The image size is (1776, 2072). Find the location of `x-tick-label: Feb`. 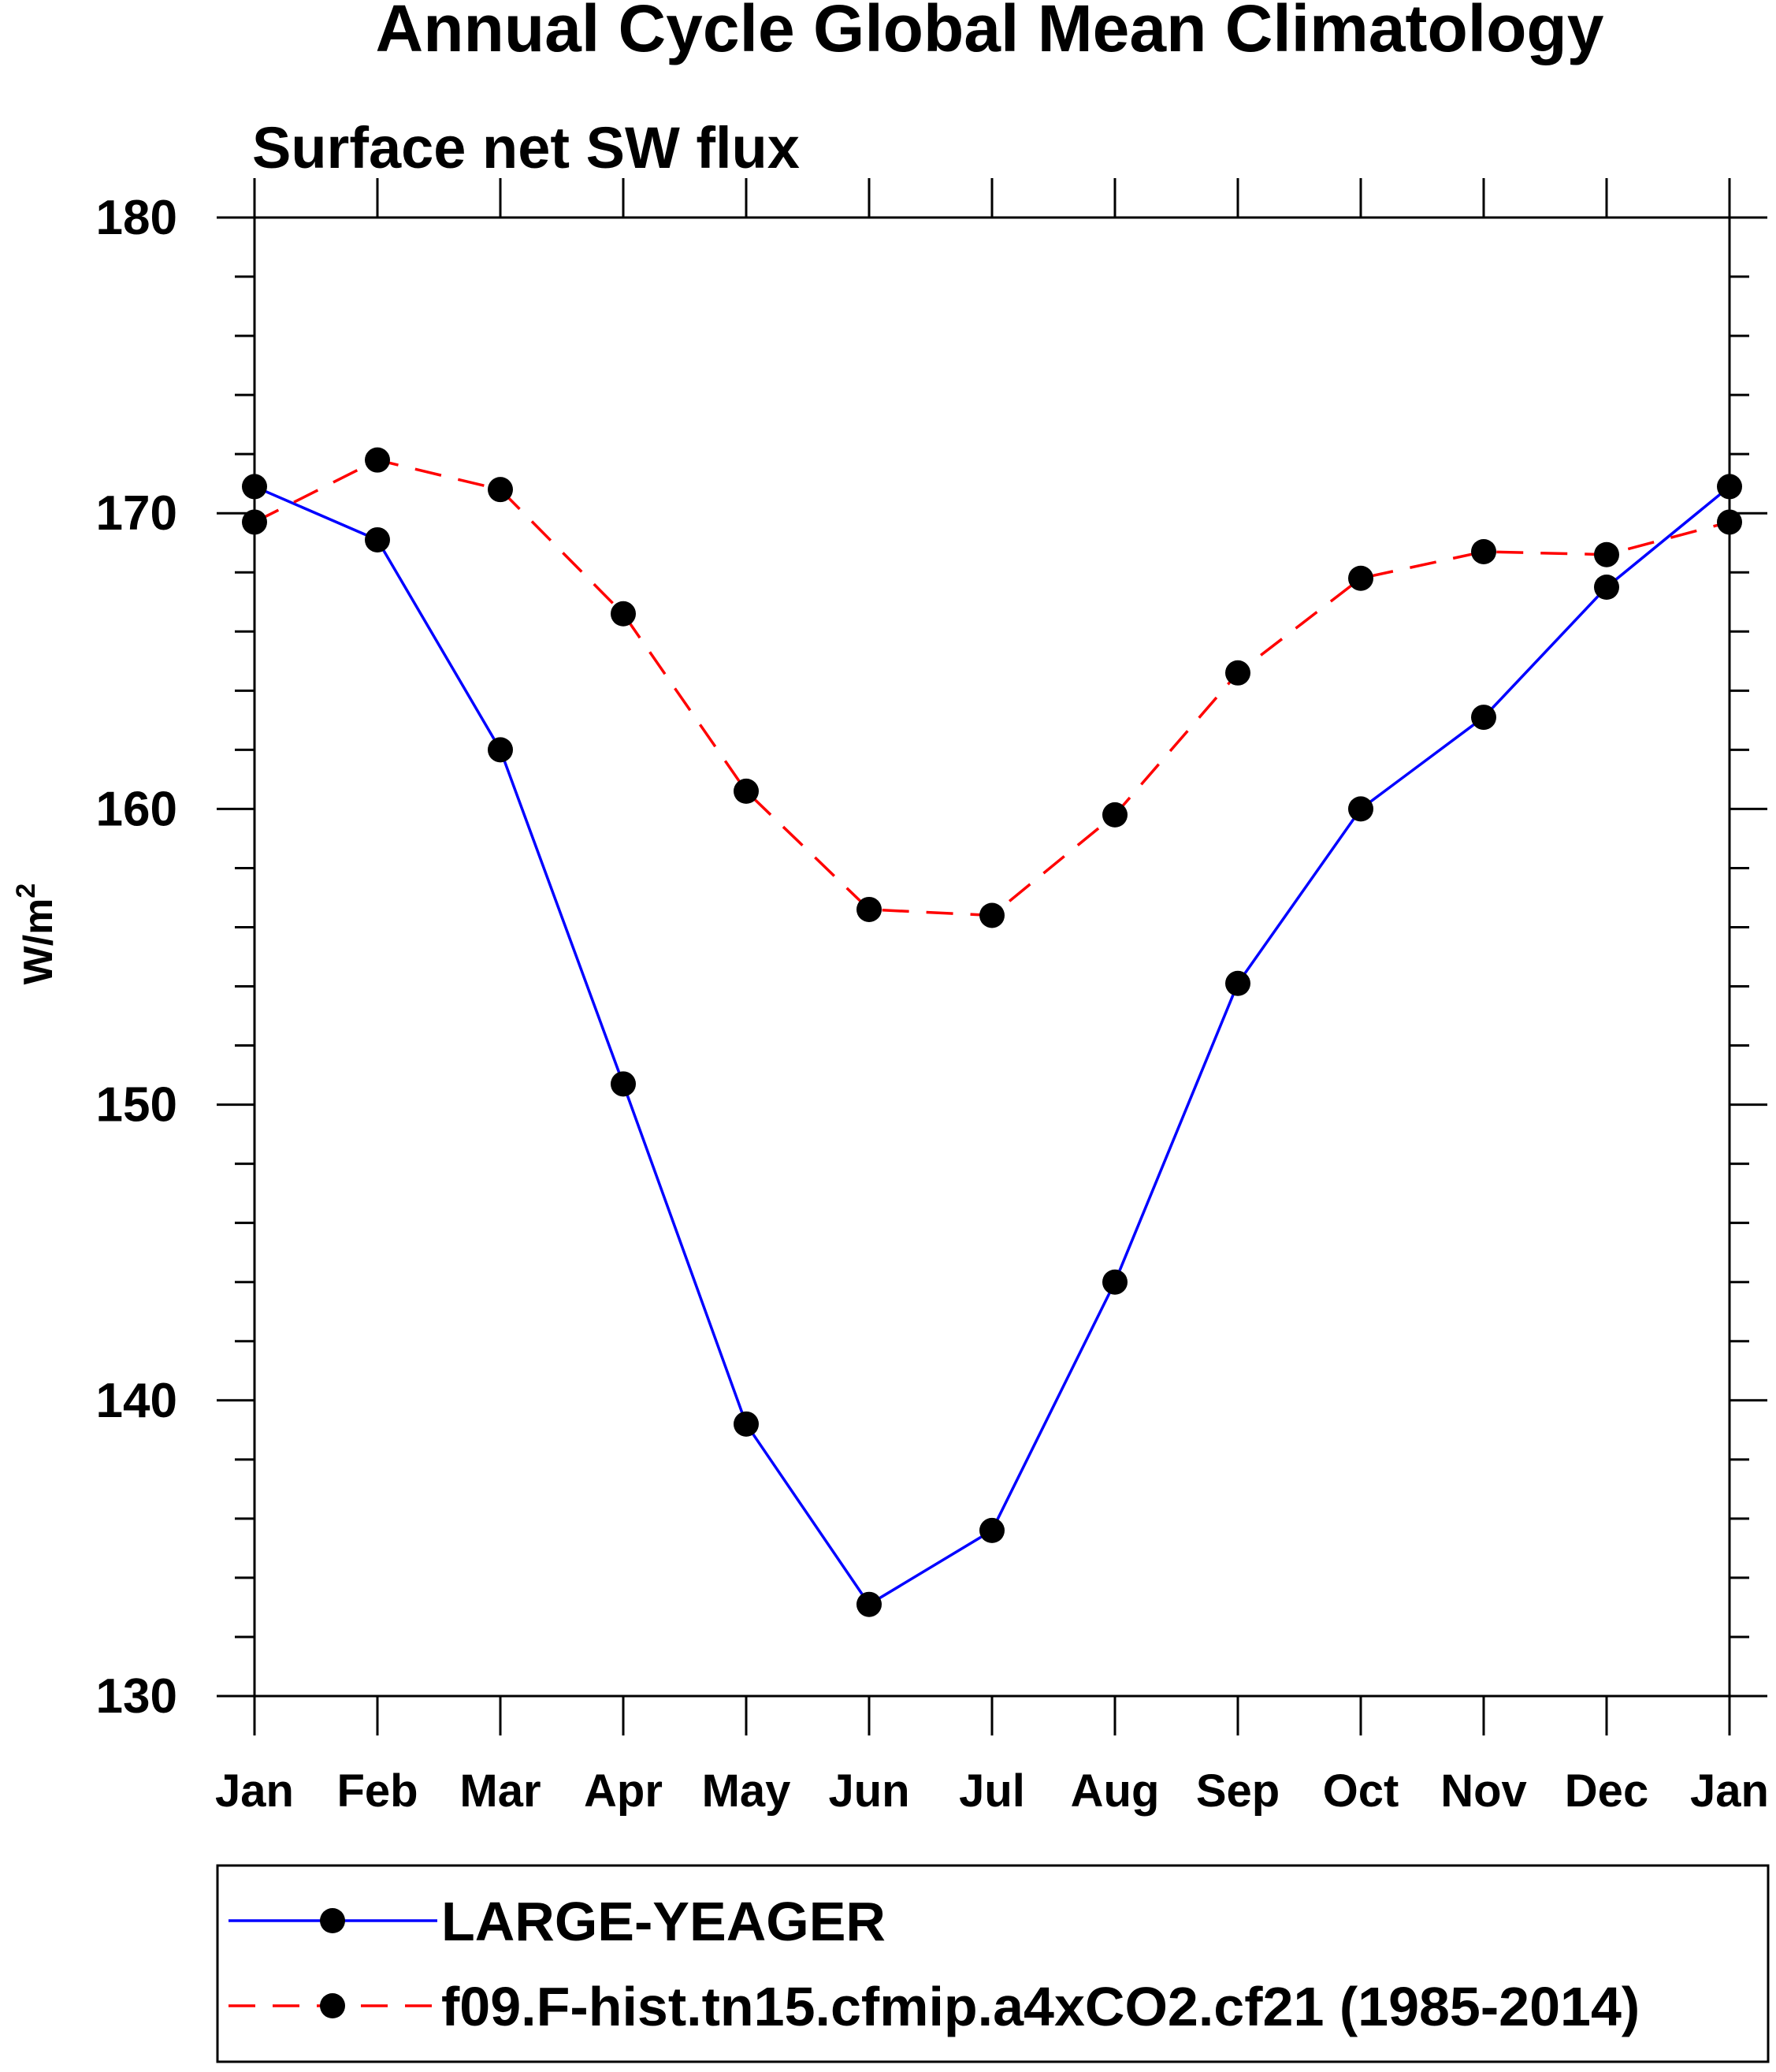

x-tick-label: Feb is located at coordinates (377, 1791).